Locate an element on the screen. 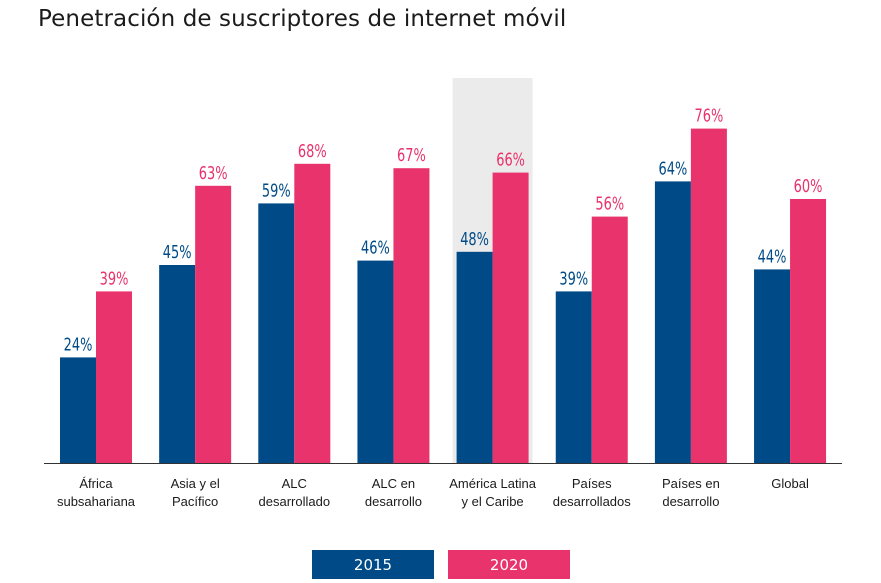 The image size is (881, 583). data-label-2020-3: 67% is located at coordinates (411, 155).